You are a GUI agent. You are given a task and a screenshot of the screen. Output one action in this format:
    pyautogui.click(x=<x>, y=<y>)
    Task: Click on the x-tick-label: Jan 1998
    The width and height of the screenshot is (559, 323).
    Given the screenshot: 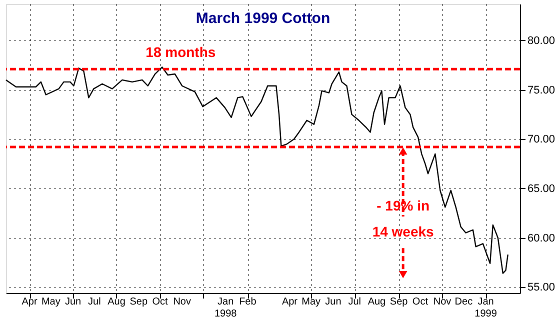 What is the action you would take?
    pyautogui.click(x=226, y=308)
    